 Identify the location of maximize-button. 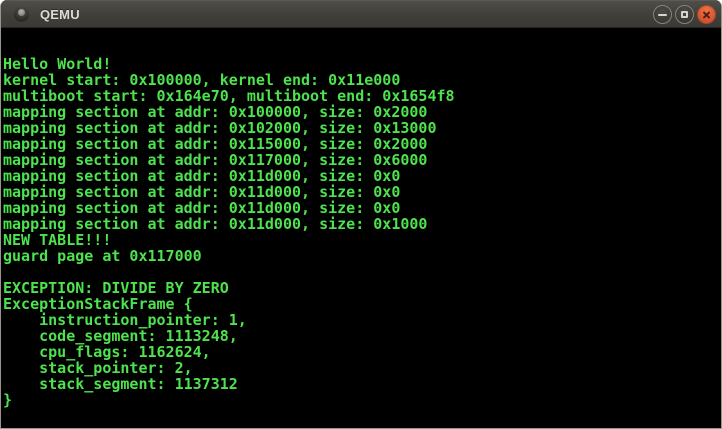
(684, 14).